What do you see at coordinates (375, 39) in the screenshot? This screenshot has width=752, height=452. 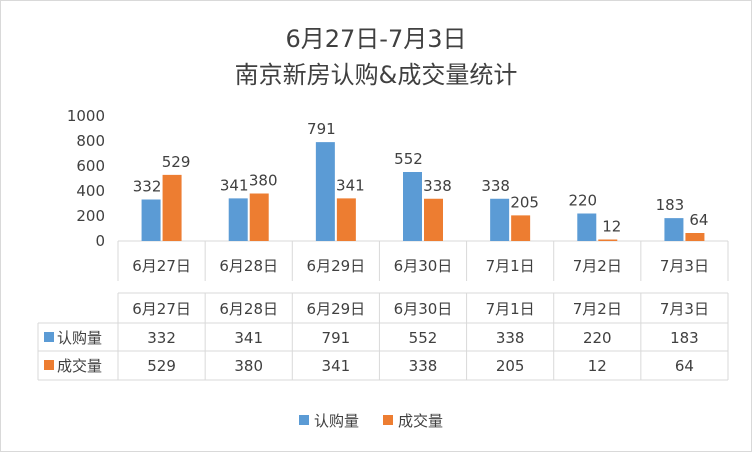 I see `chart-title-line1: 6月27日-7月3日` at bounding box center [375, 39].